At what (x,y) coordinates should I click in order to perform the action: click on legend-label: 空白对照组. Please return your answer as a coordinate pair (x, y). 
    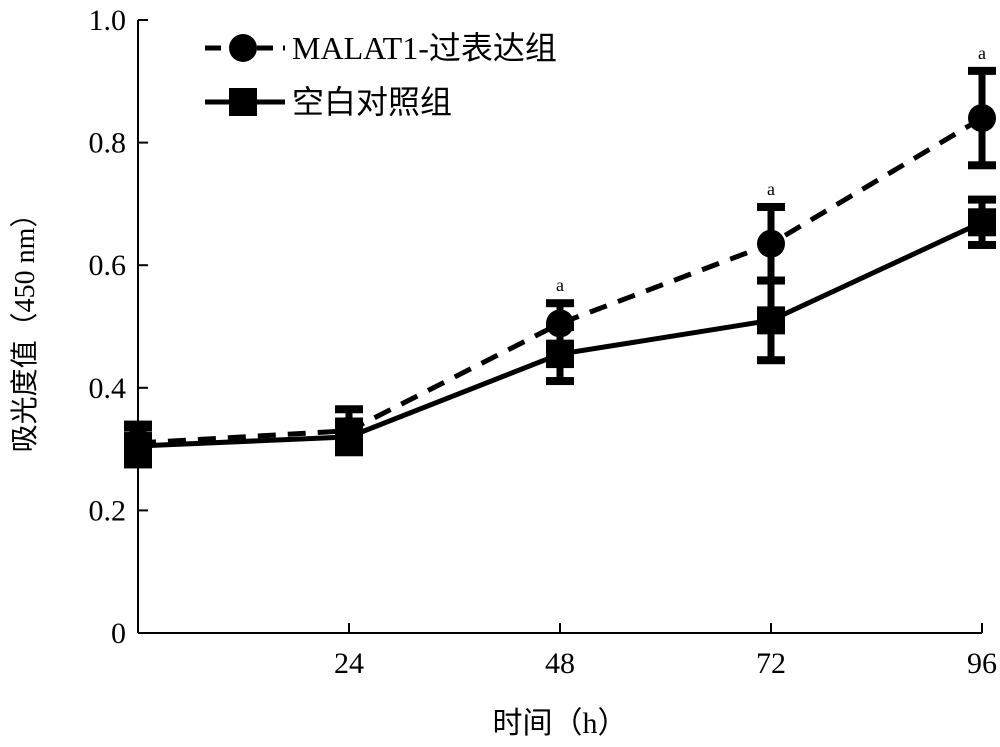
    Looking at the image, I should click on (372, 102).